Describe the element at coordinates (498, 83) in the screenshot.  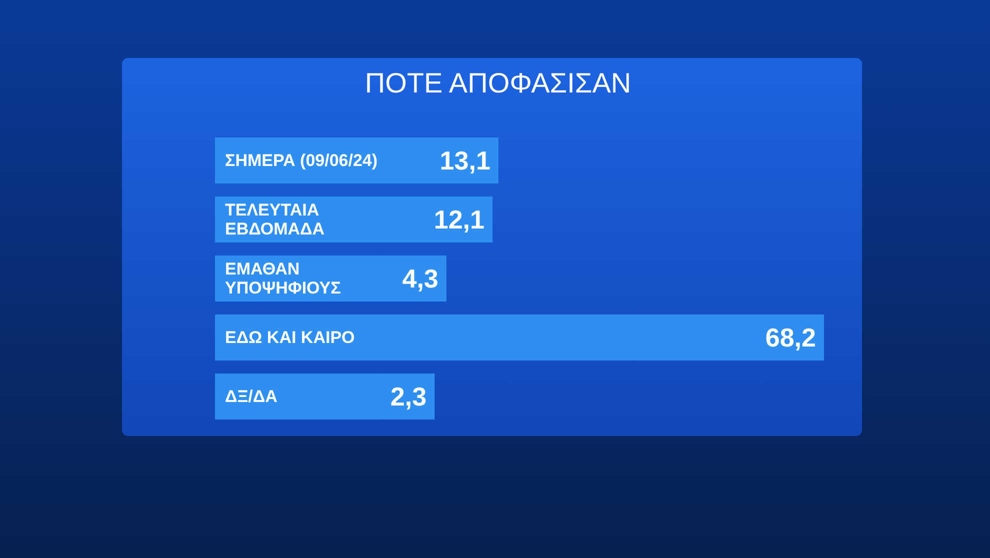
I see `chart-title: ΠΟΤΕ ΑΠΟΦΑΣΙΣΑΝ` at that location.